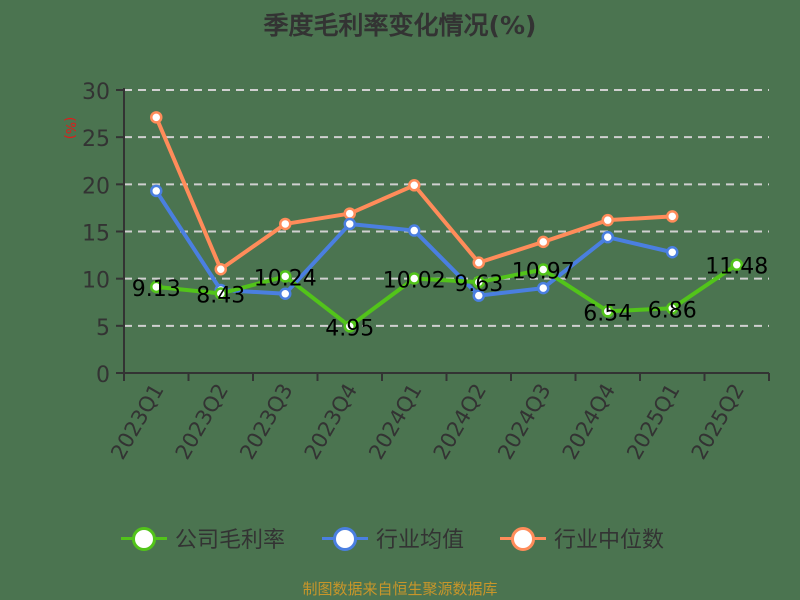 The width and height of the screenshot is (800, 600). I want to click on series-line, so click(447, 296).